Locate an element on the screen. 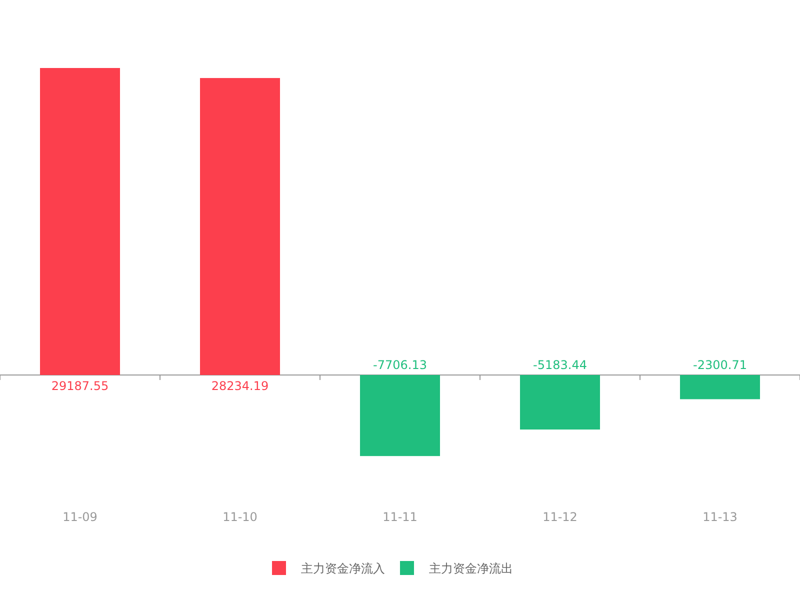 Image resolution: width=800 pixels, height=600 pixels. x-tick-label: 11-12 is located at coordinates (560, 517).